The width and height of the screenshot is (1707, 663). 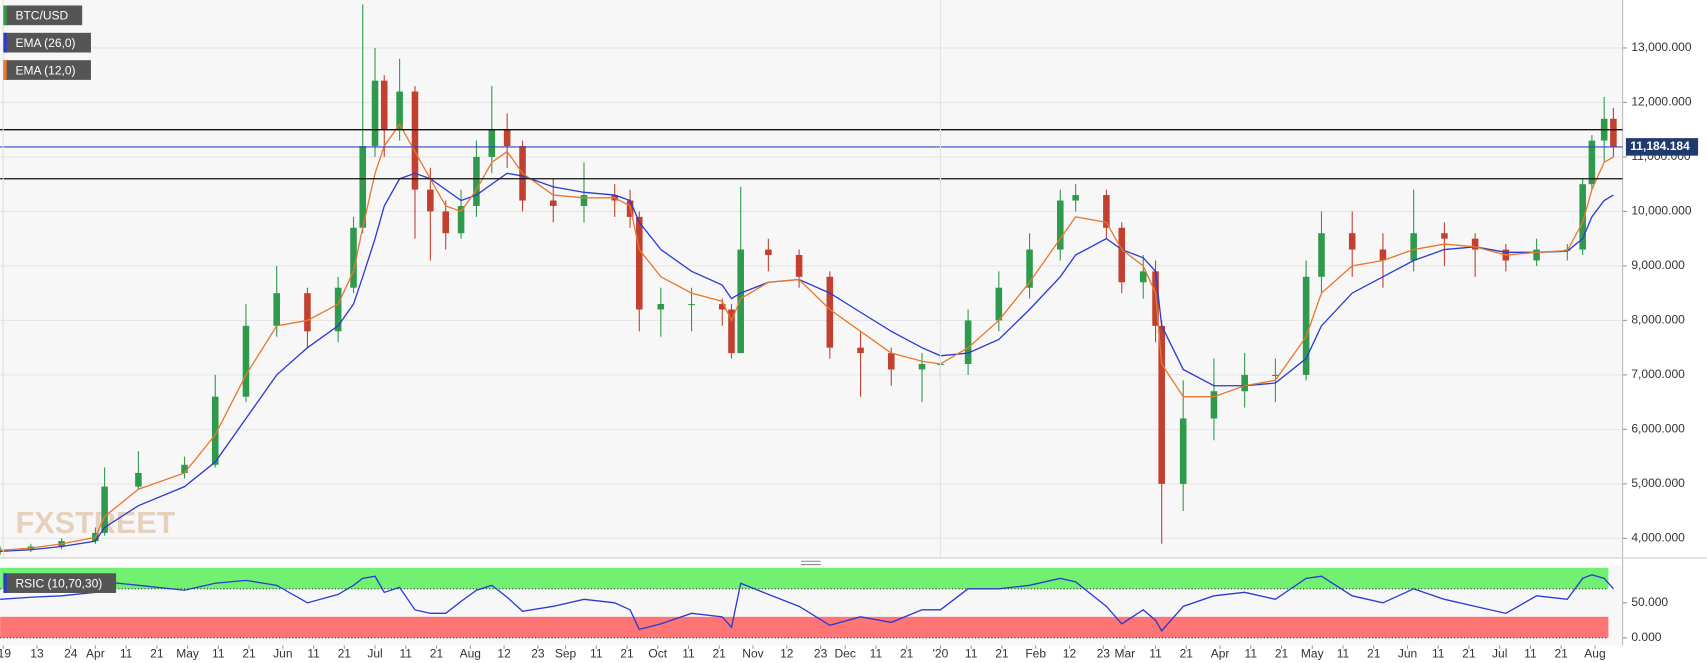 I want to click on x-tick-label: 24, so click(x=71, y=653).